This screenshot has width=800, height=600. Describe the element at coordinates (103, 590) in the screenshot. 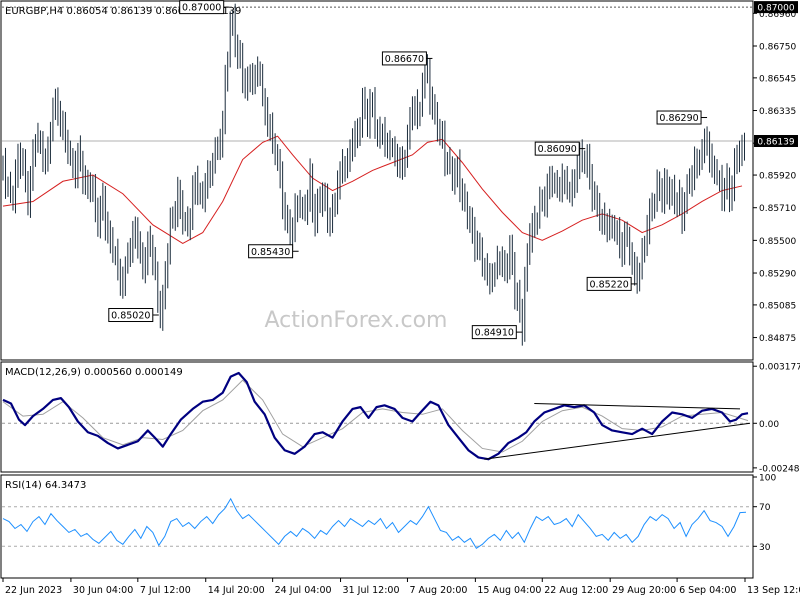

I see `x-tick-label: 30 Jun 04:00` at that location.